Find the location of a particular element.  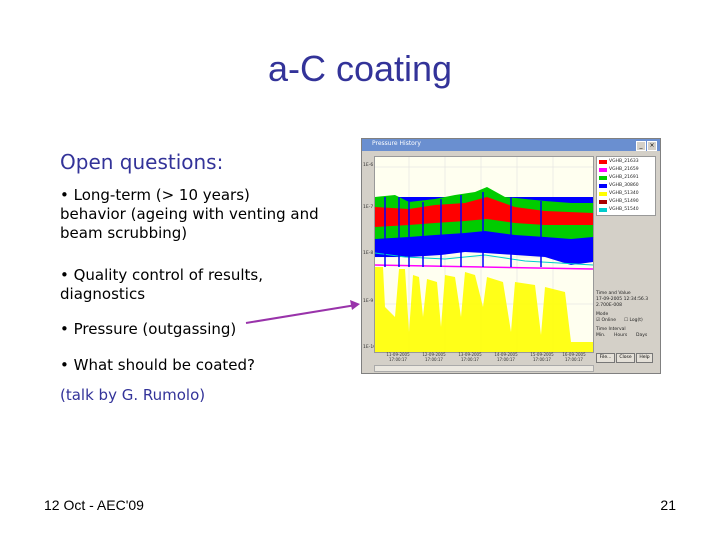

y-tick: 1E-6 is located at coordinates (368, 165).